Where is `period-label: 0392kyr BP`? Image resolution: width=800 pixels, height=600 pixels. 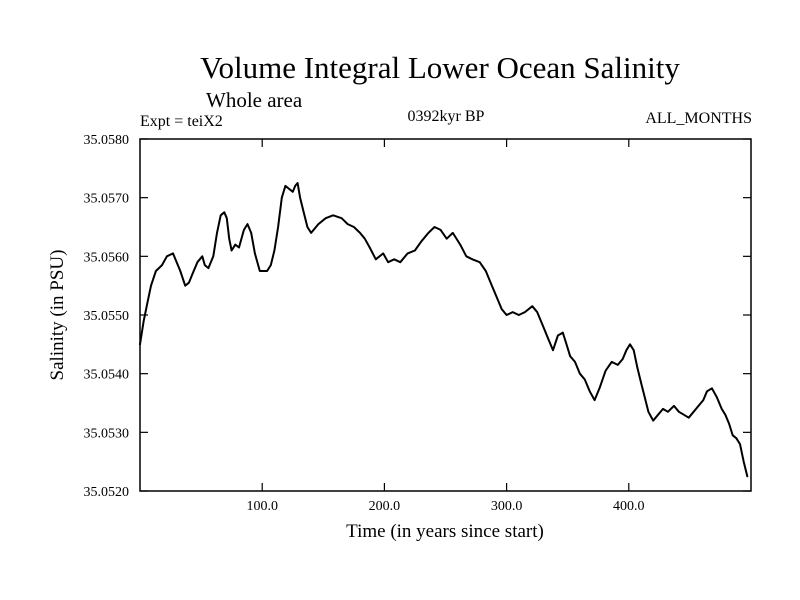
period-label: 0392kyr BP is located at coordinates (446, 116).